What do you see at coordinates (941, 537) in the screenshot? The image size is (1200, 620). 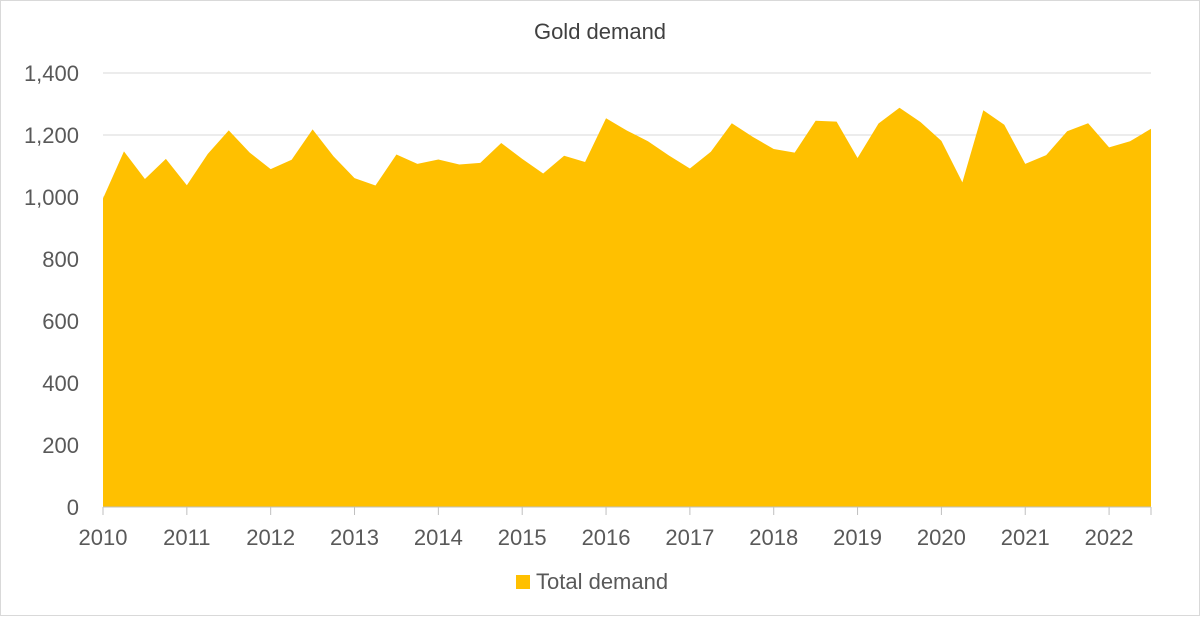 I see `x-tick-label: 2020` at bounding box center [941, 537].